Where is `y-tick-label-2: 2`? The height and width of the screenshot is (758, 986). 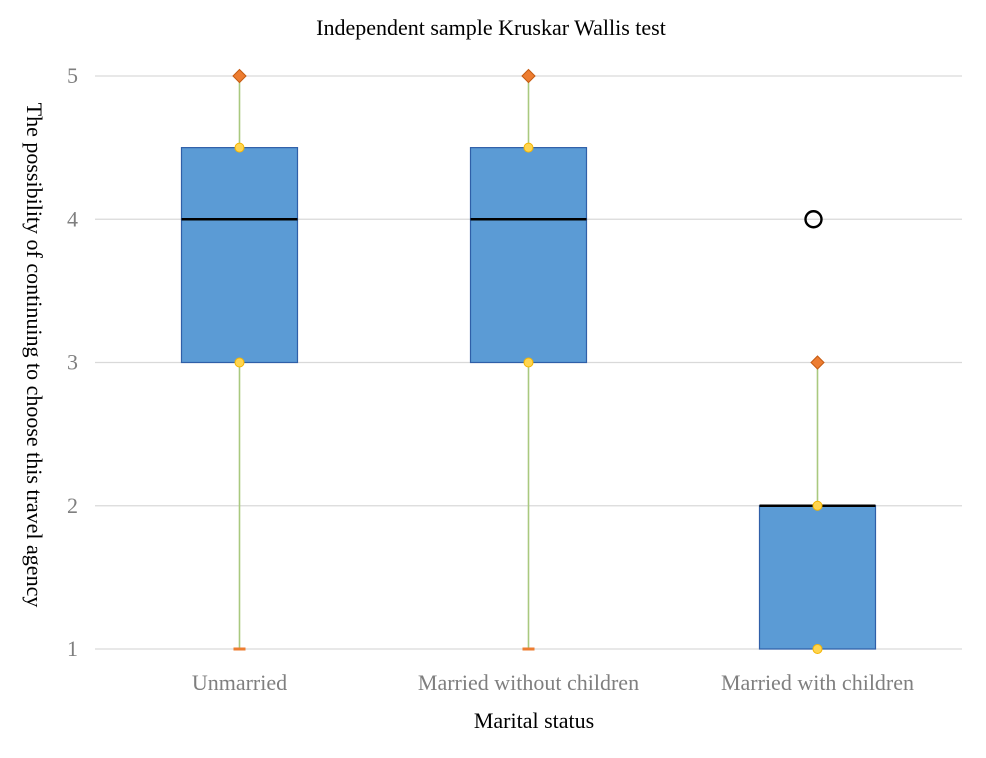
y-tick-label-2: 2 is located at coordinates (72, 505).